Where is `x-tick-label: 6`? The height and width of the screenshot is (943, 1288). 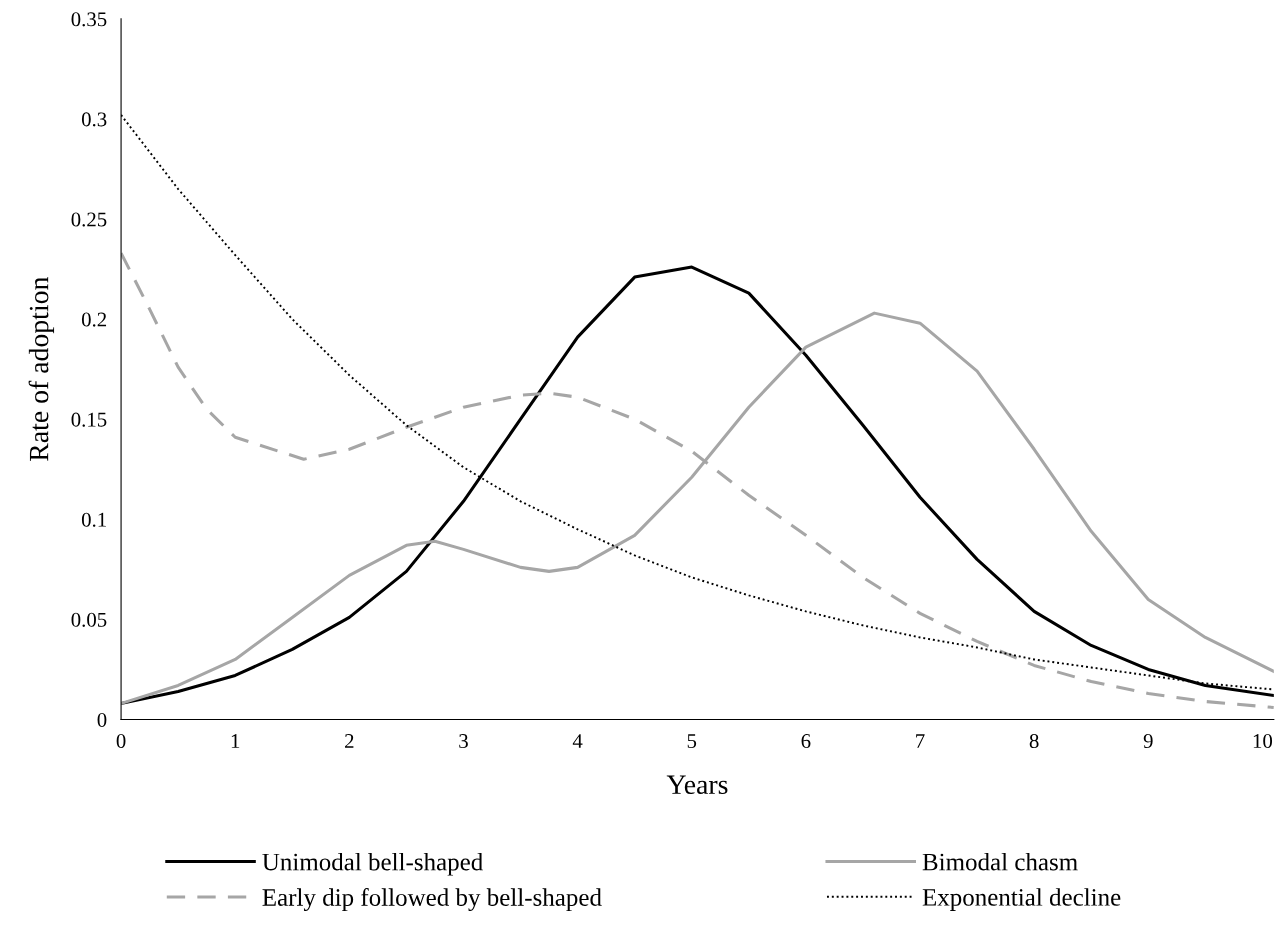
x-tick-label: 6 is located at coordinates (806, 741).